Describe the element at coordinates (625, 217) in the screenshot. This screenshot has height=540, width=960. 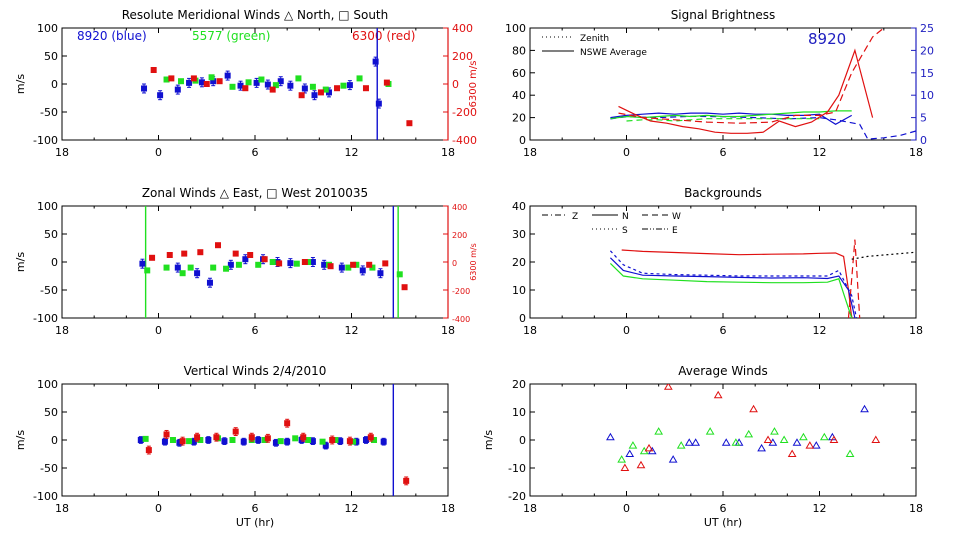
I see `legend-label: N` at that location.